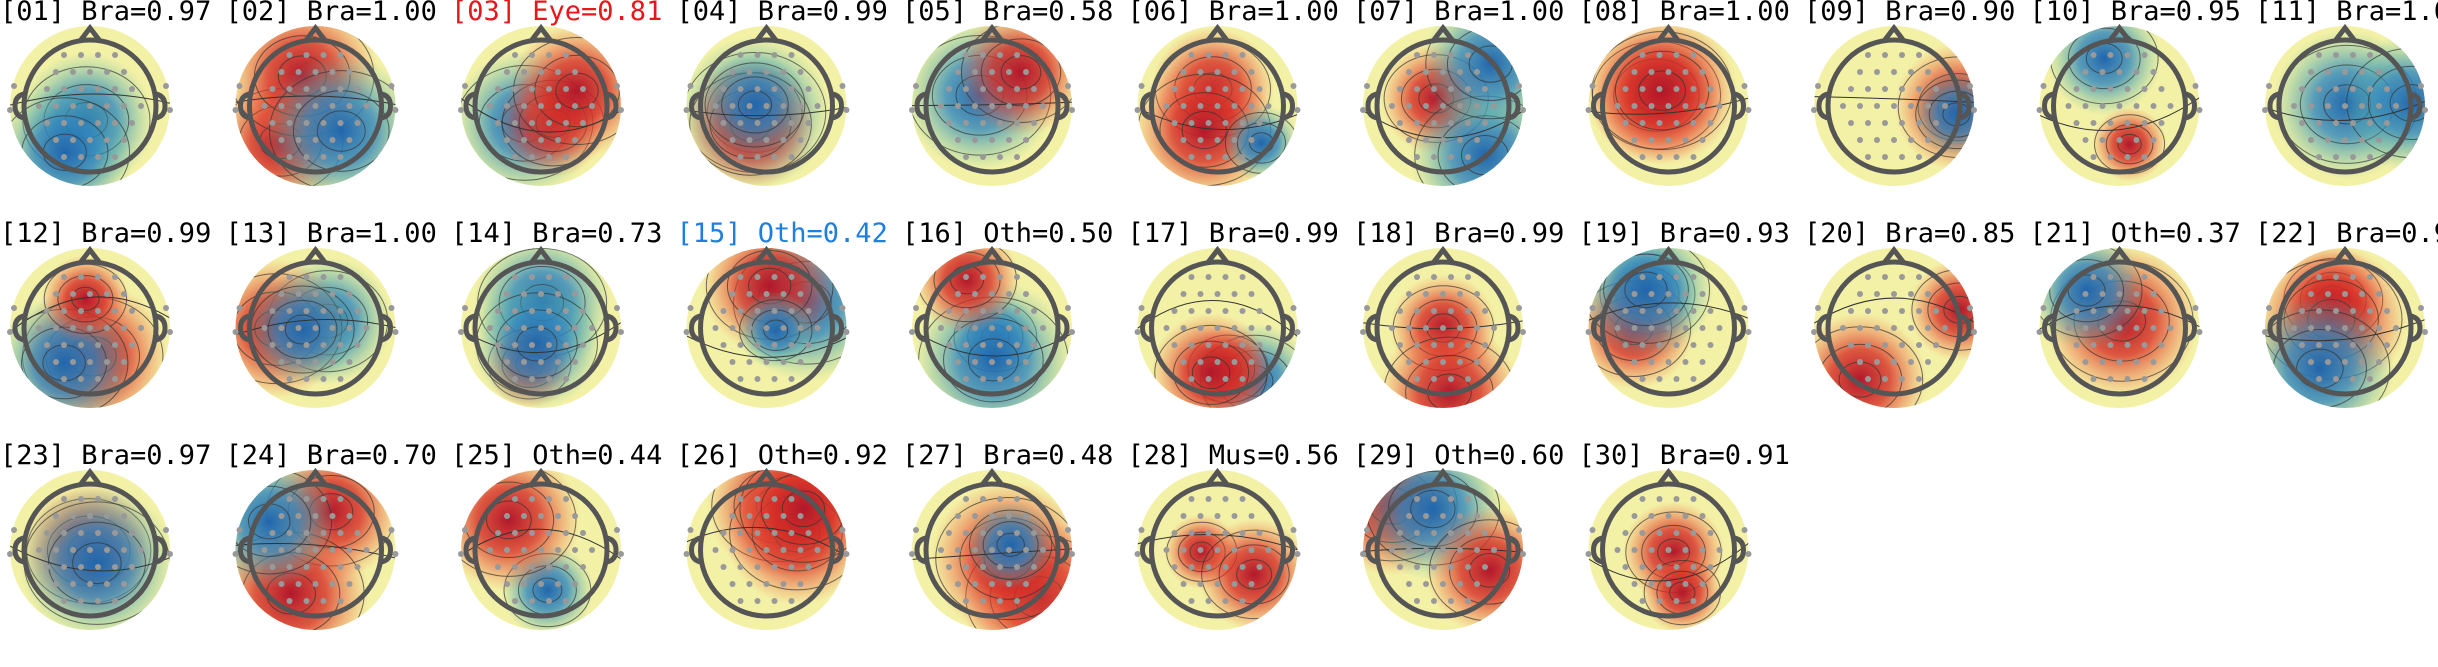 Image resolution: width=2438 pixels, height=667 pixels. I want to click on component-title: [17] Bra=0.99, so click(1233, 233).